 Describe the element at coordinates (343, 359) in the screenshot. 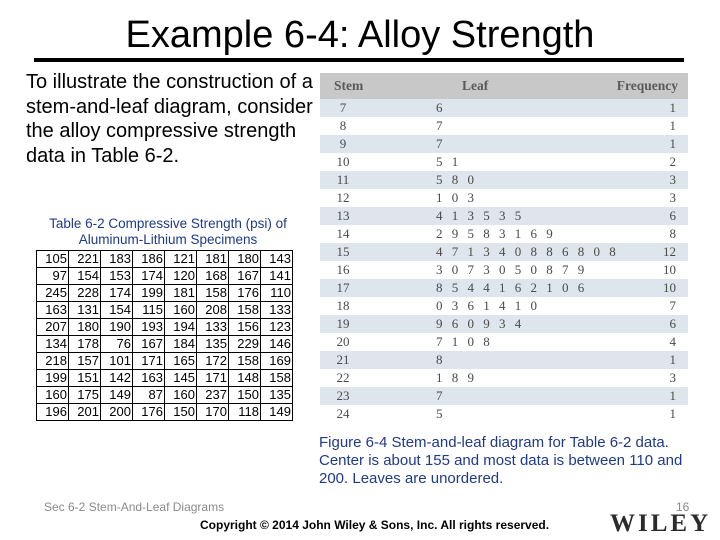

I see `stem-value: 21` at that location.